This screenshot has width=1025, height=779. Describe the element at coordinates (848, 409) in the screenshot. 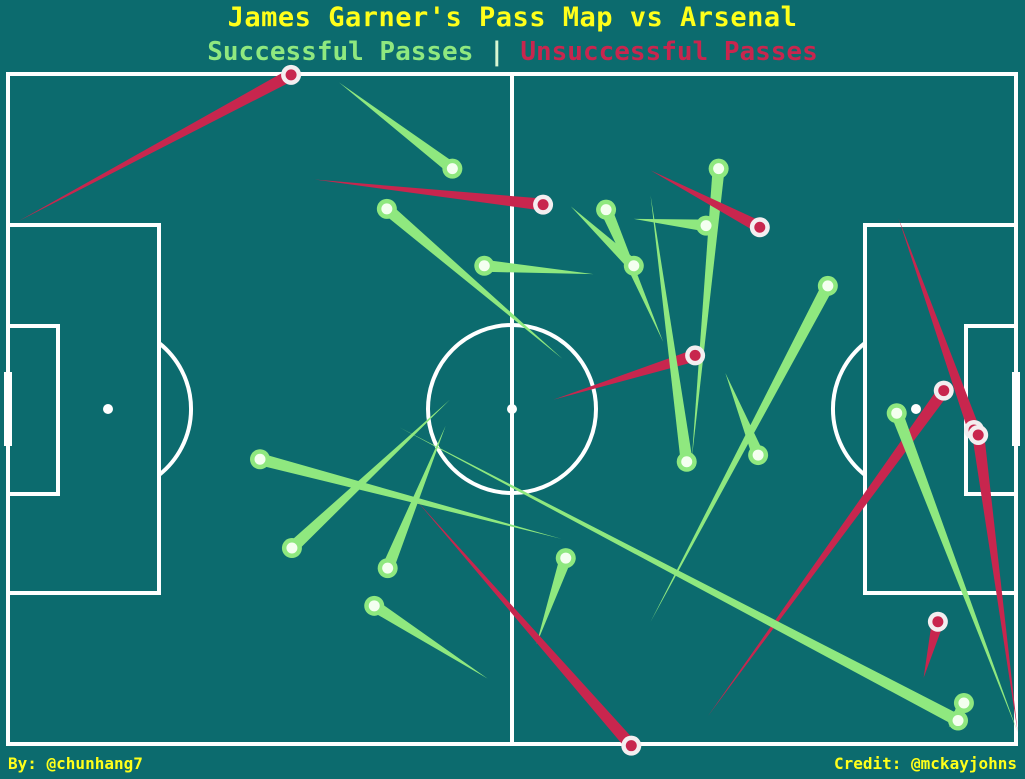

I see `right-penalty-arc` at that location.